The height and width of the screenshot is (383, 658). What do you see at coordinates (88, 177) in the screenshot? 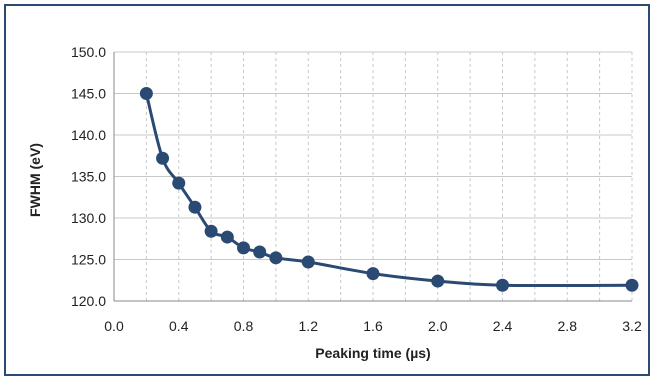
I see `y-tick-label: 135.0` at bounding box center [88, 177].